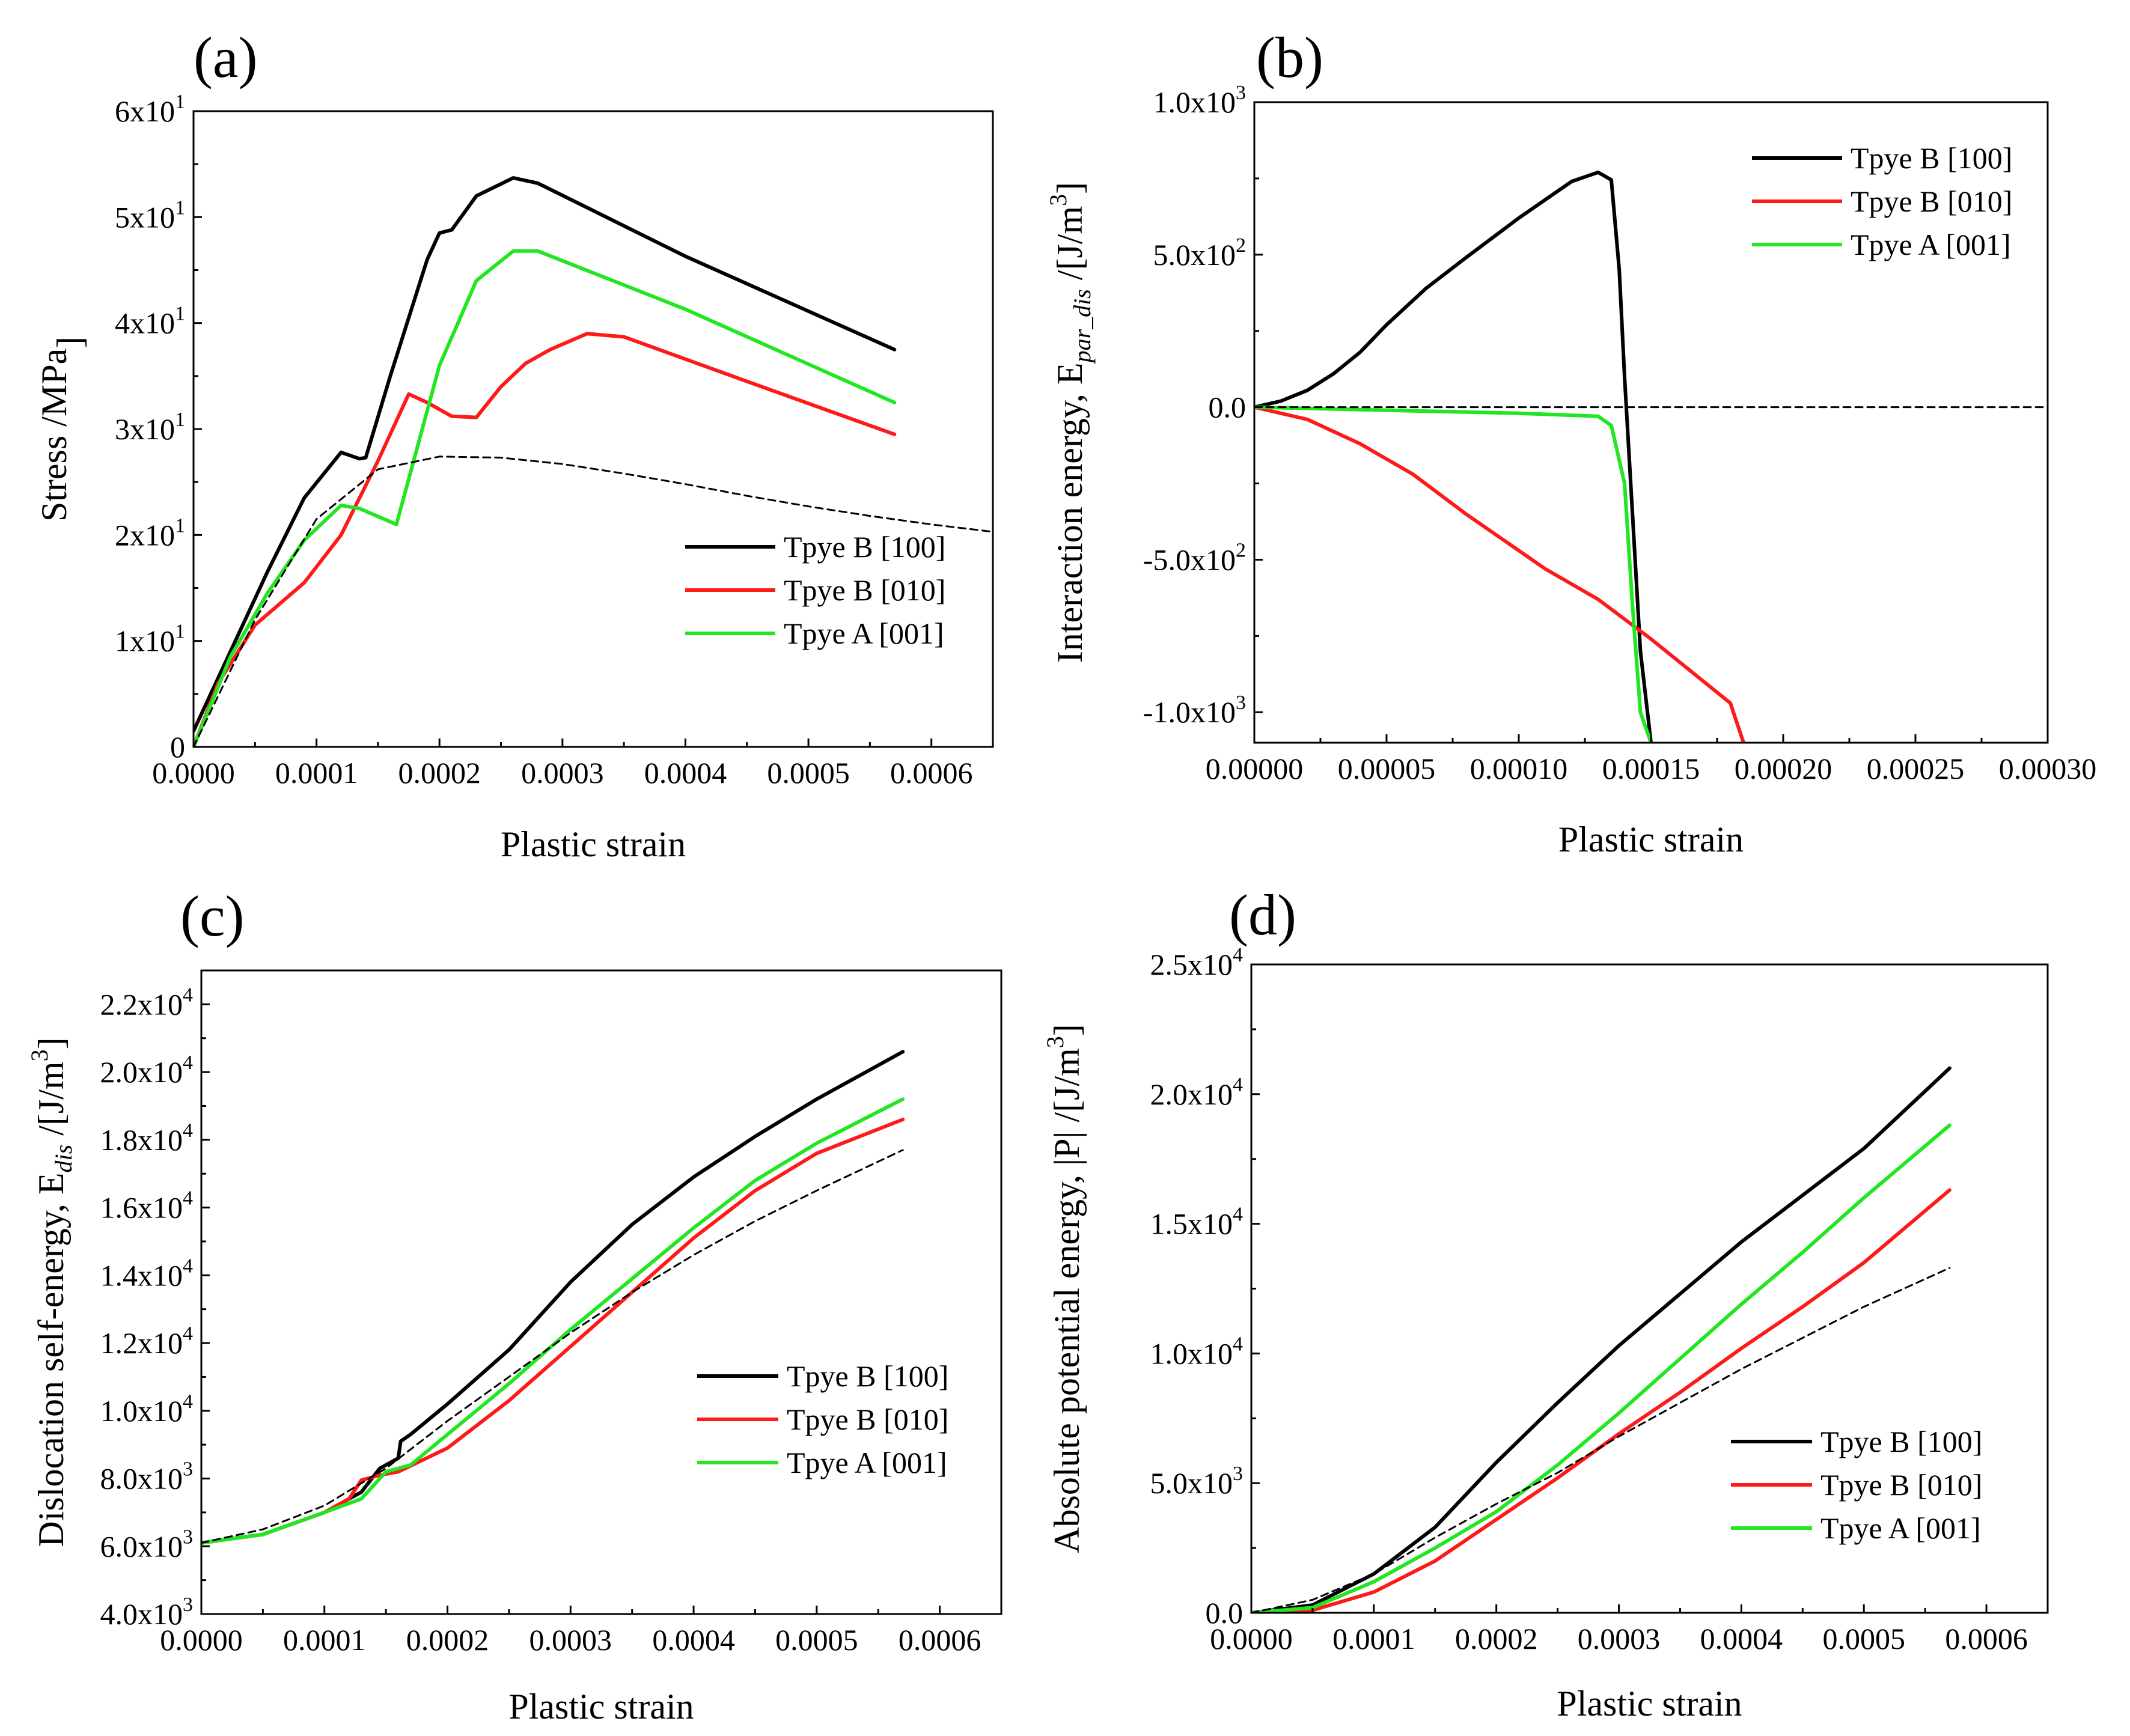  I want to click on y-tick-label-base: -5.0x10, so click(1189, 559).